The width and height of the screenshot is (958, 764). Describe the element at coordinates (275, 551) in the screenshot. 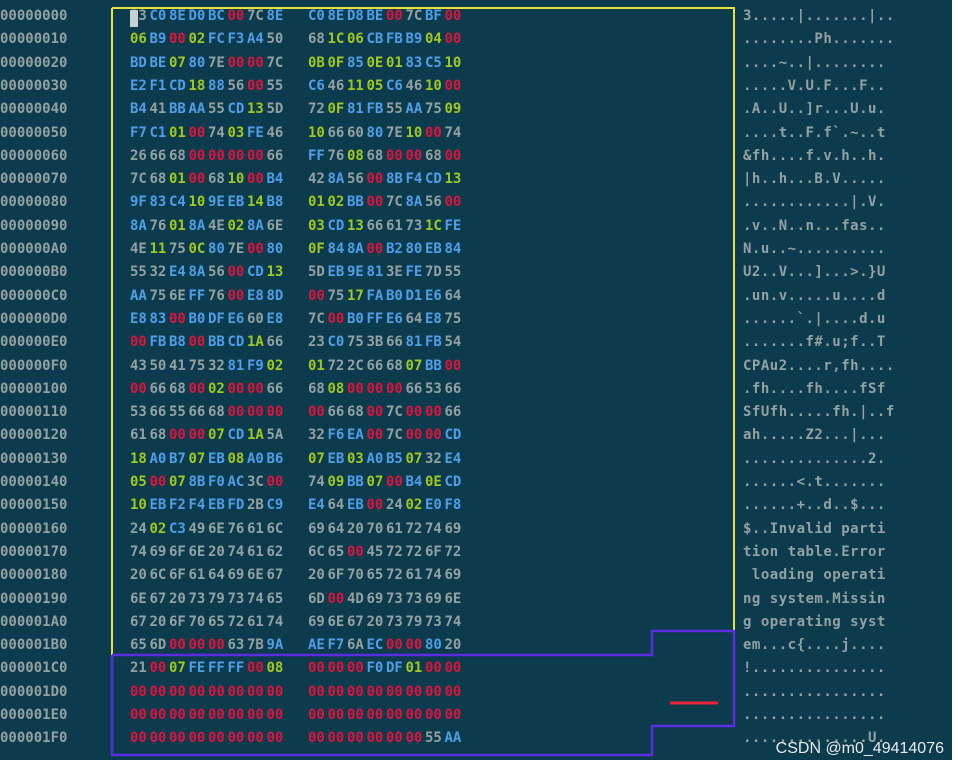

I see `hex-byte: 62` at that location.